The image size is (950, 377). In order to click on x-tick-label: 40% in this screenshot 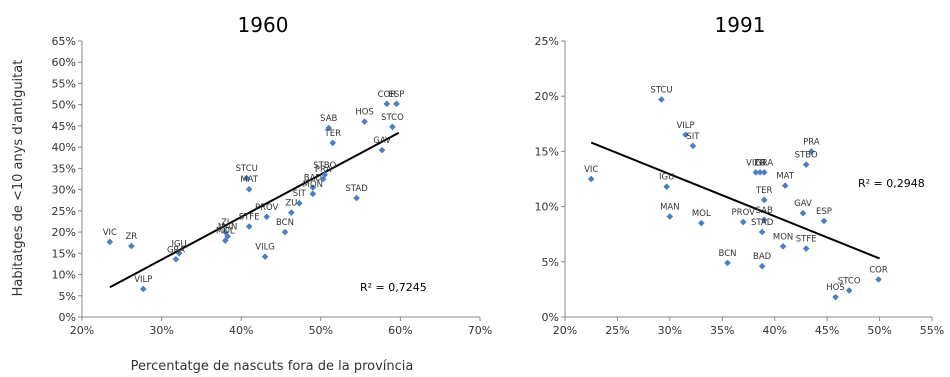, I will do `click(241, 330)`.